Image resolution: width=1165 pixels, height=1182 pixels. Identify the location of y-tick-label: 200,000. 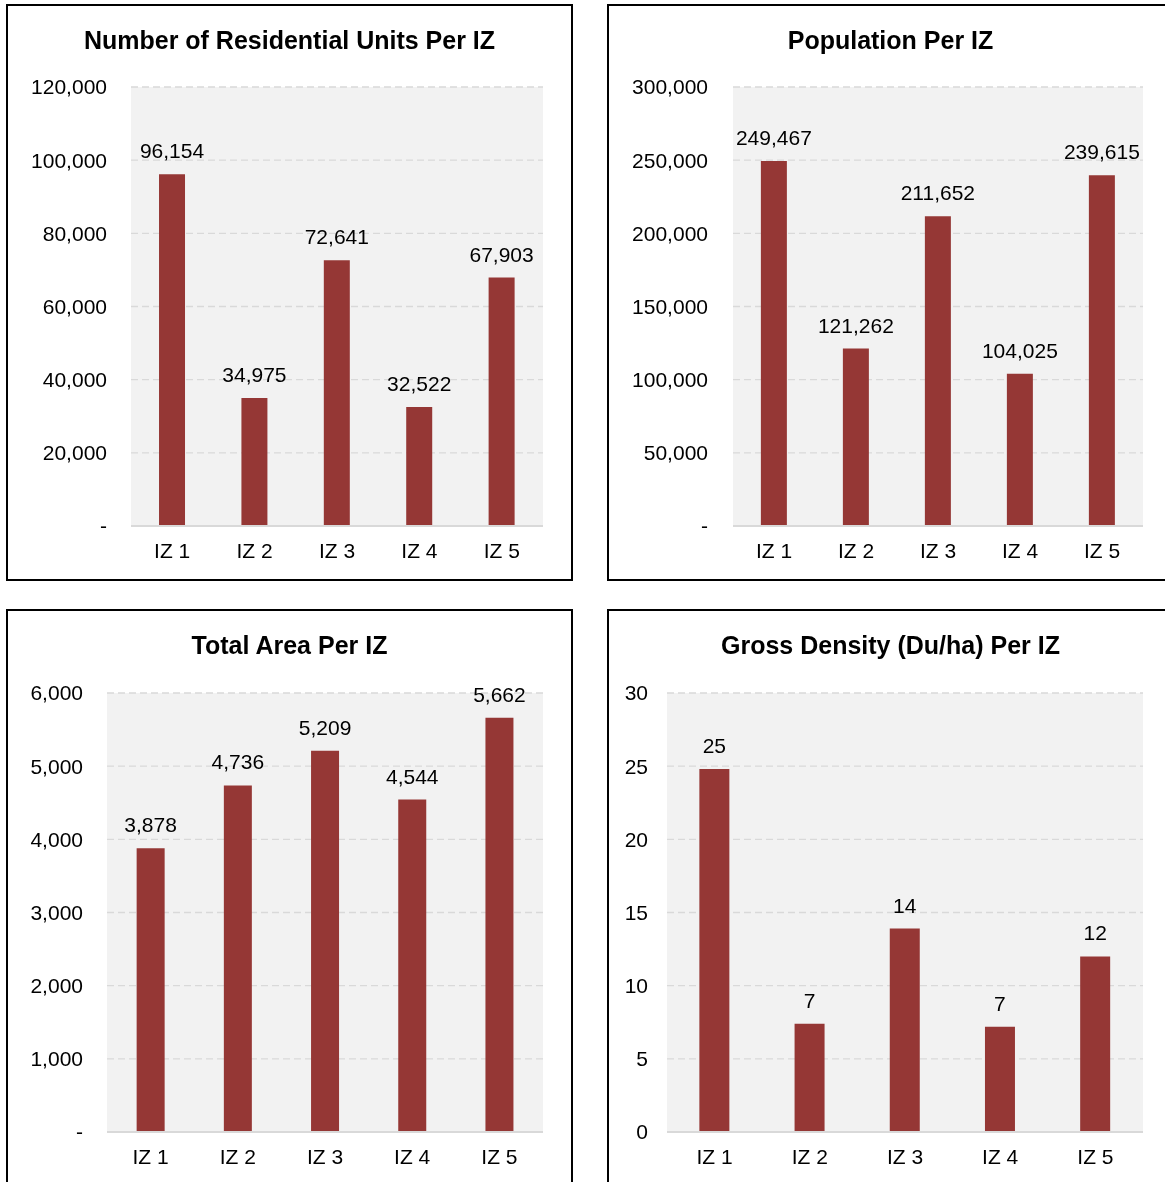
(670, 233).